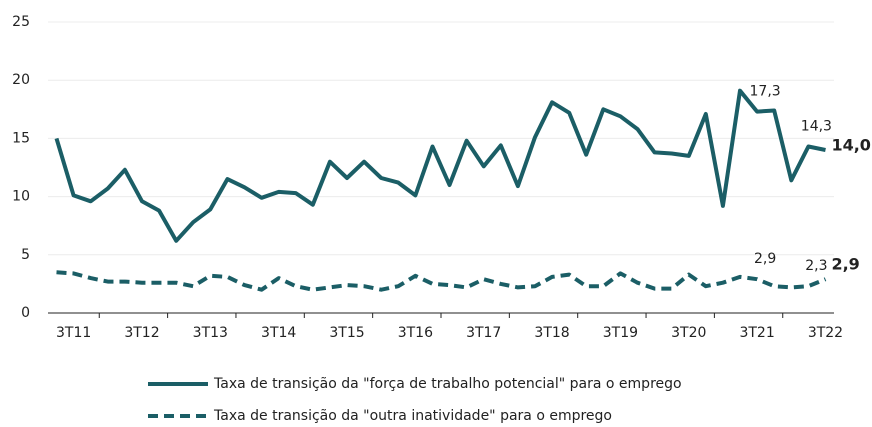  Describe the element at coordinates (21, 138) in the screenshot. I see `y-tick-label: 15` at that location.